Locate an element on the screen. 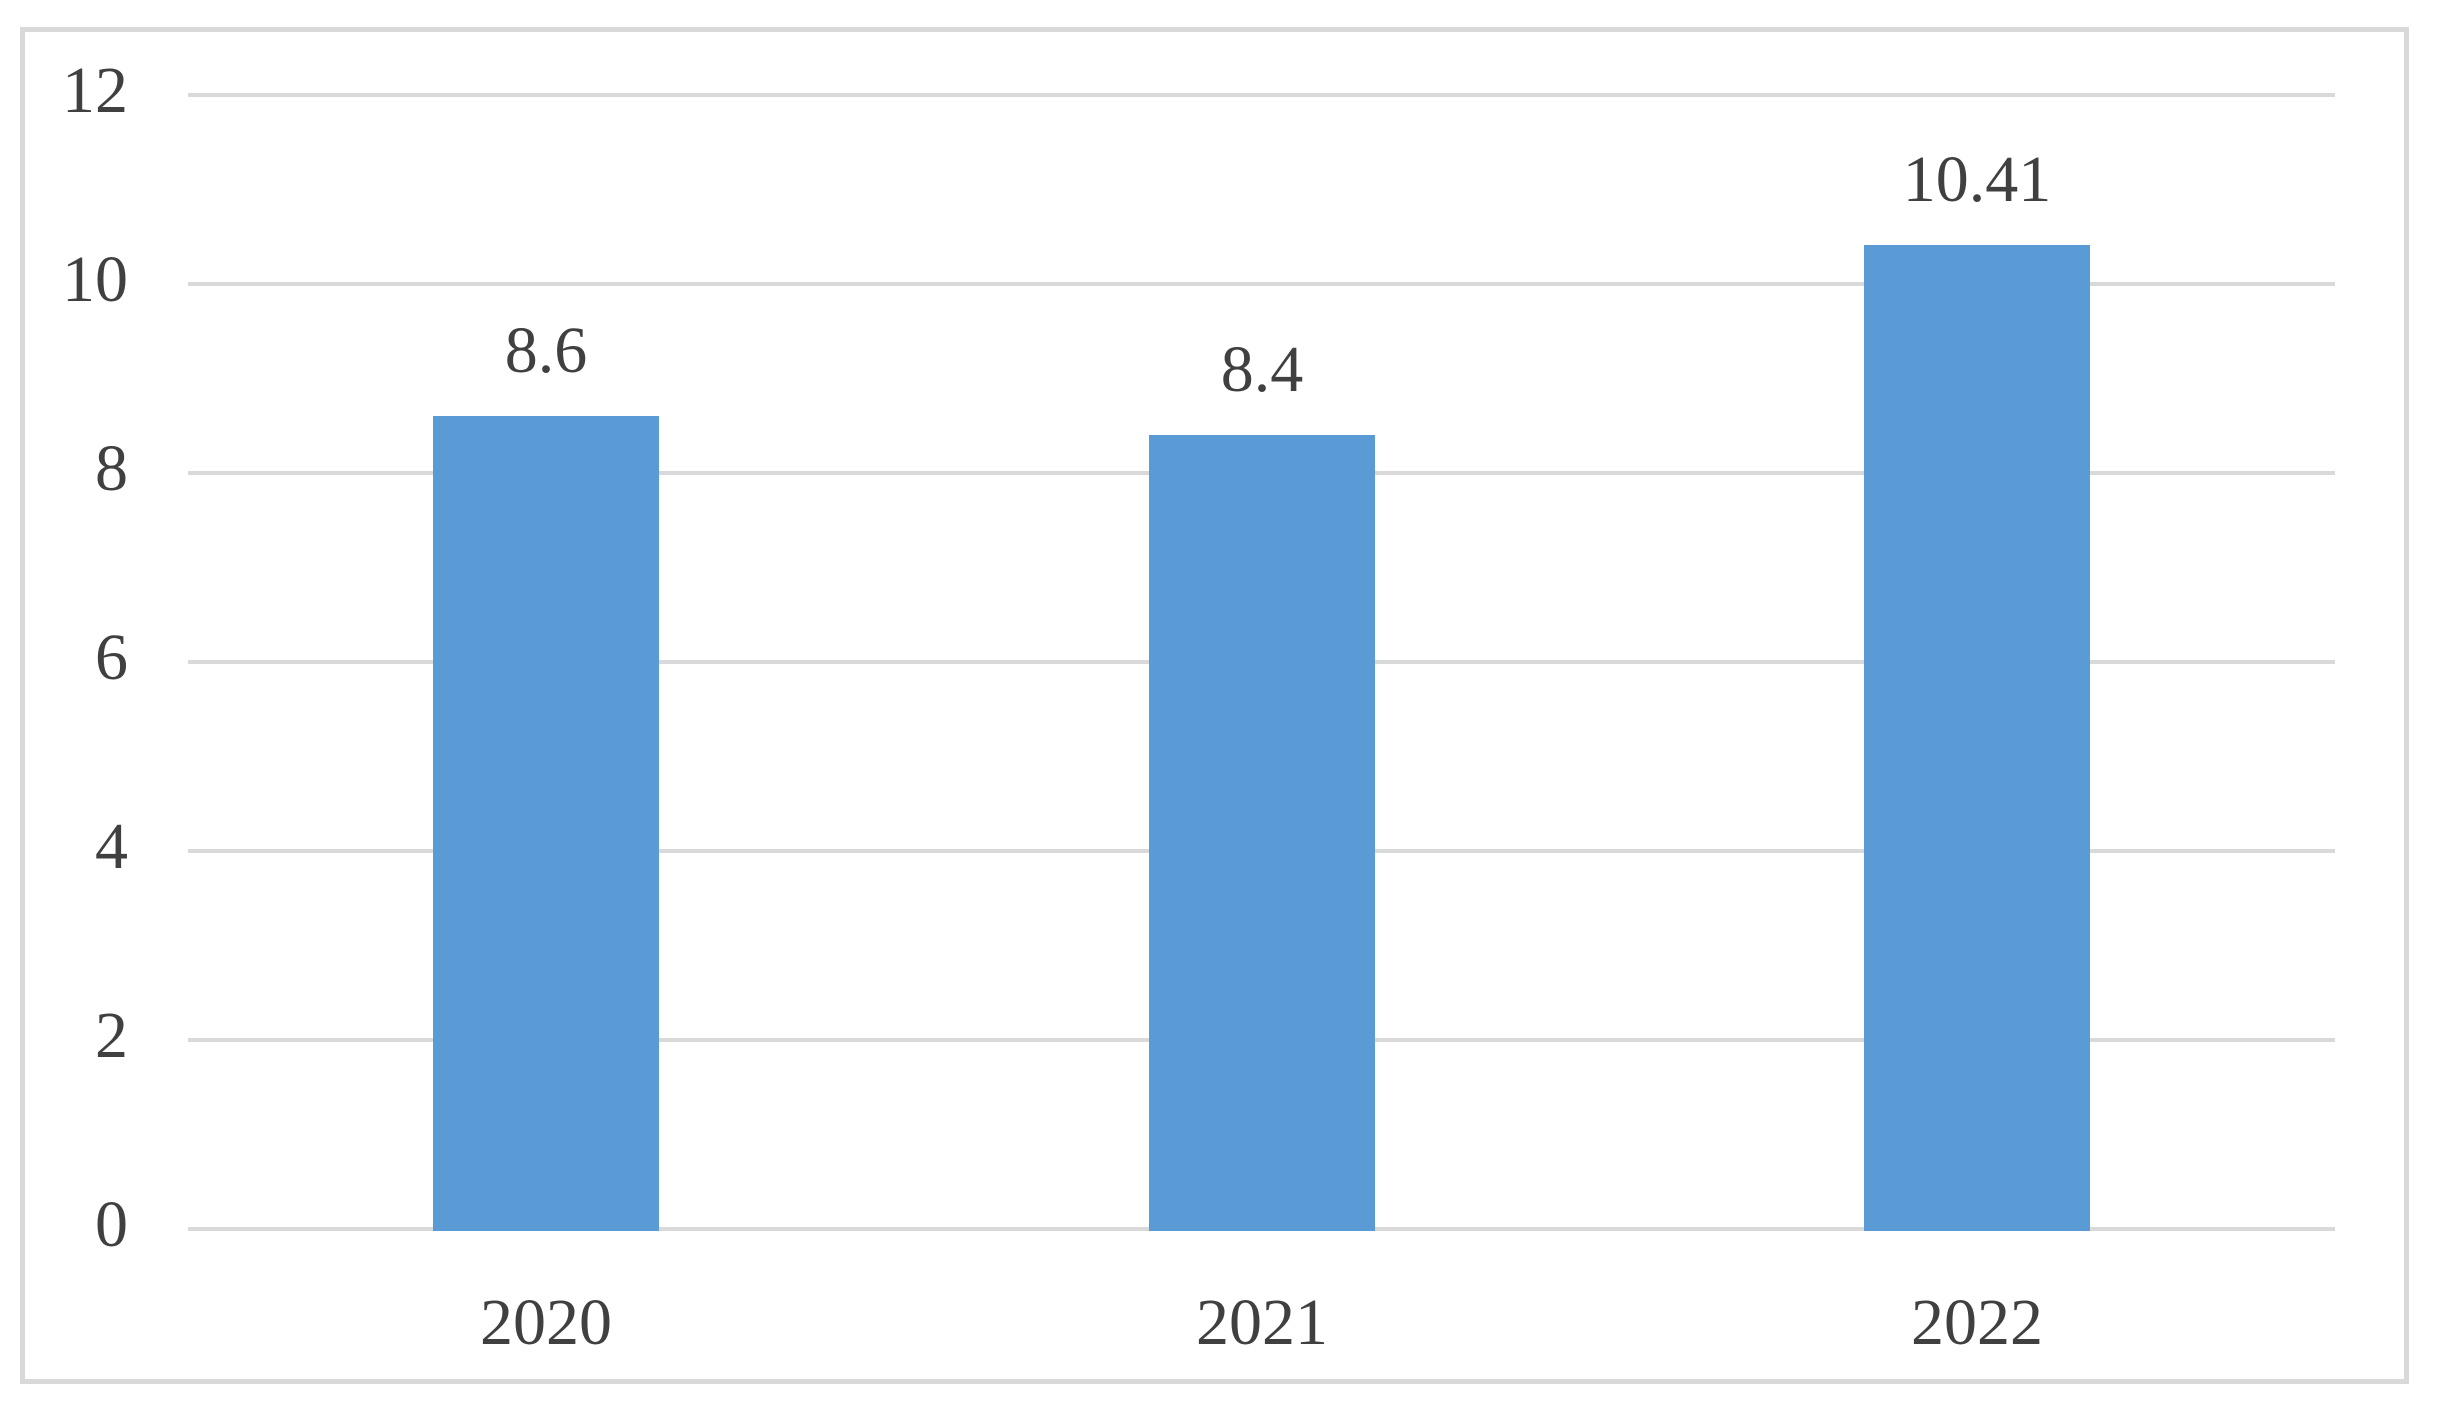 The width and height of the screenshot is (2437, 1408). y-tick-label-6: 6 is located at coordinates (111, 657).